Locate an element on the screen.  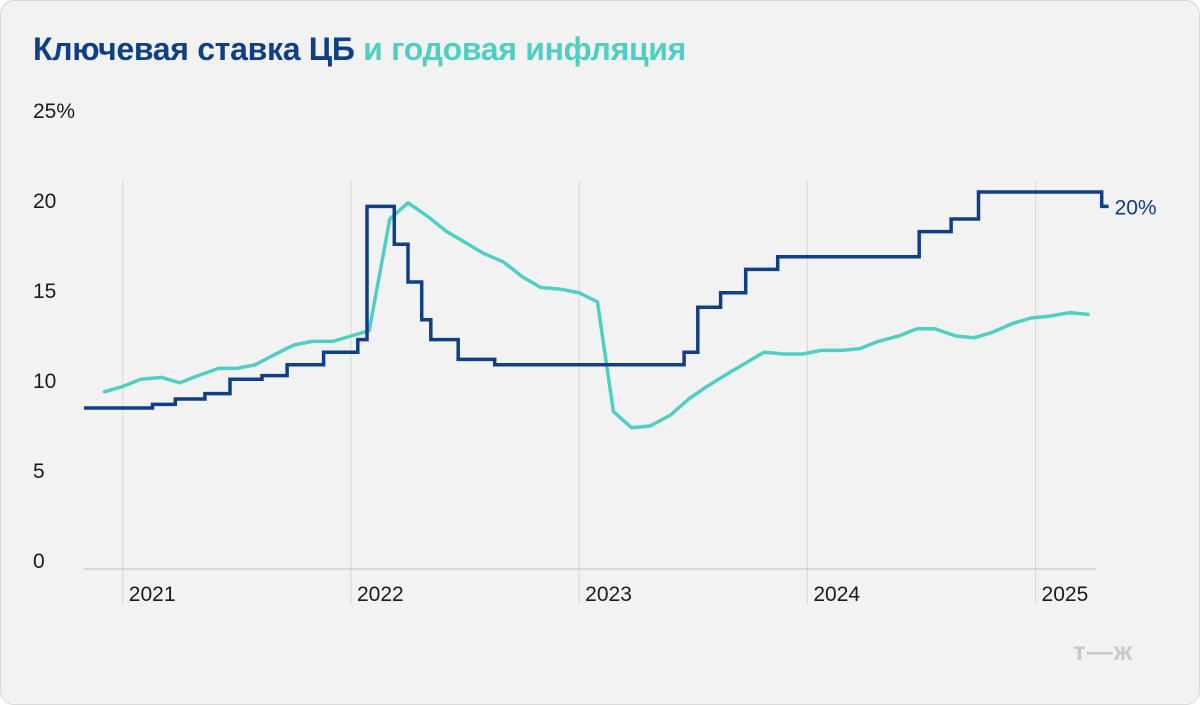
chart-title: Ключевая ставка ЦБ и годовая инфляция is located at coordinates (359, 49).